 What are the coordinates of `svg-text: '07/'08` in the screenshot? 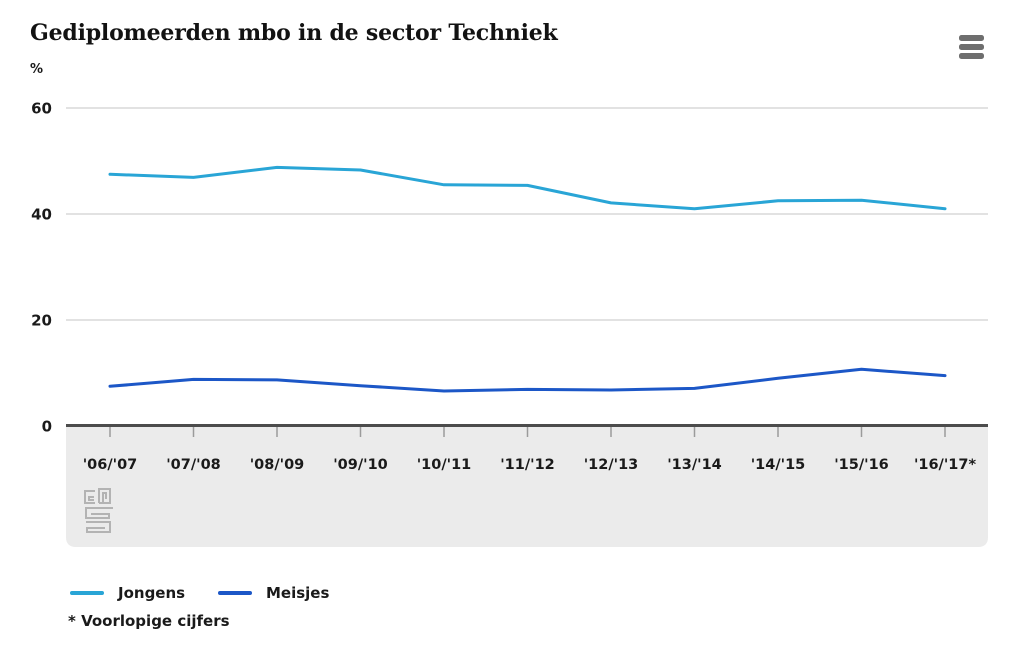 It's located at (193, 465).